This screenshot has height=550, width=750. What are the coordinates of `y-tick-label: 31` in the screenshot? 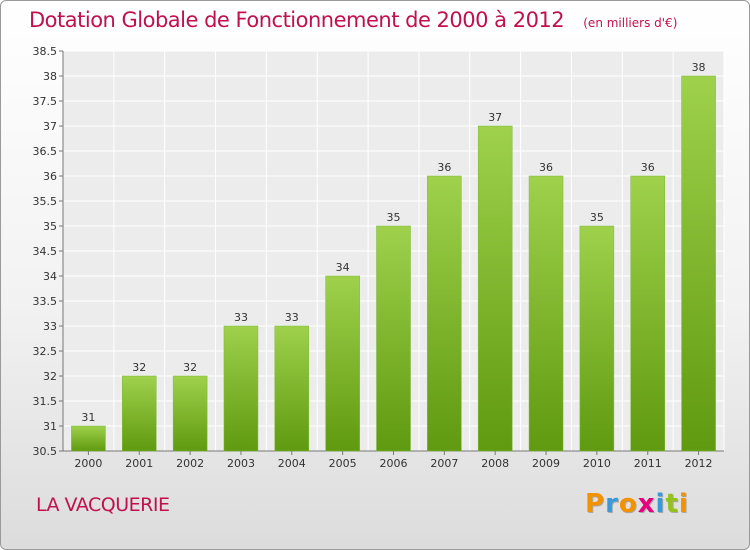 It's located at (50, 426).